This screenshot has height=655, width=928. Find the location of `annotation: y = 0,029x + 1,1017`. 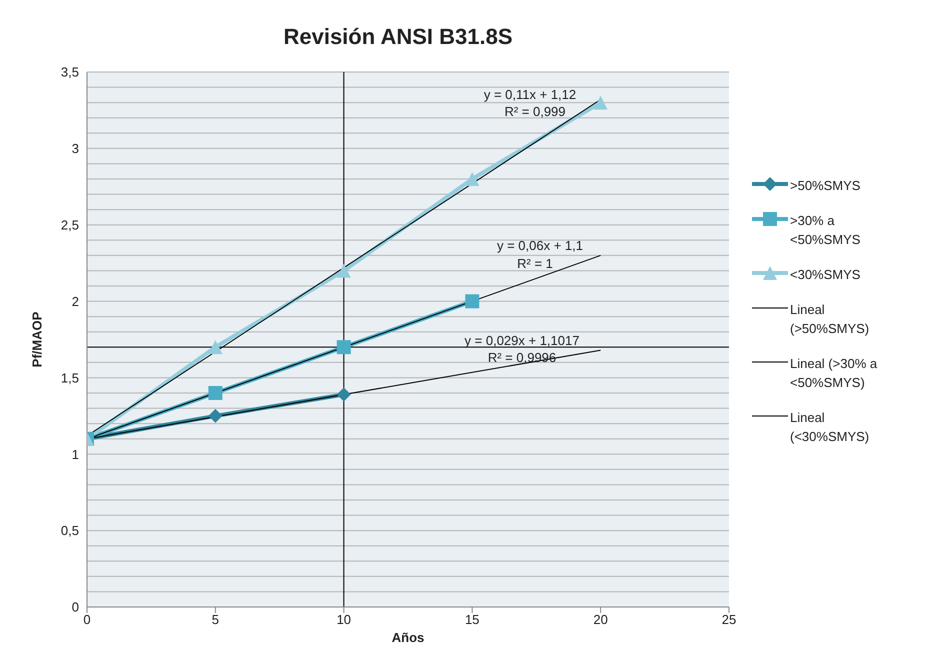

annotation: y = 0,029x + 1,1017 is located at coordinates (522, 341).